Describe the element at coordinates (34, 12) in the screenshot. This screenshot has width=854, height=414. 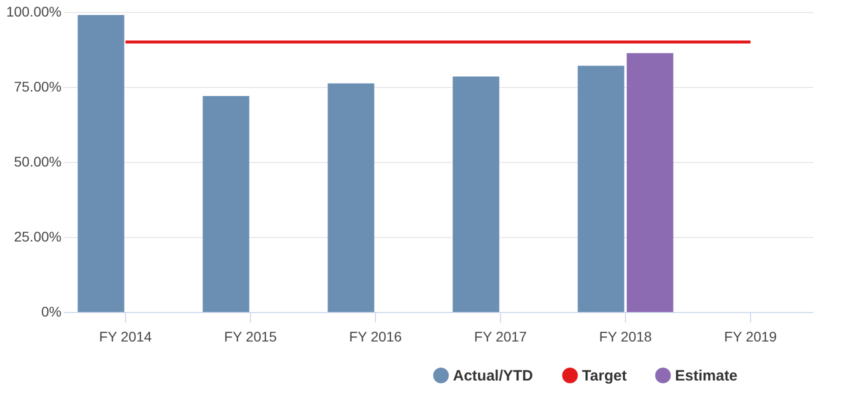
I see `y-tick-label: 100.00%` at that location.